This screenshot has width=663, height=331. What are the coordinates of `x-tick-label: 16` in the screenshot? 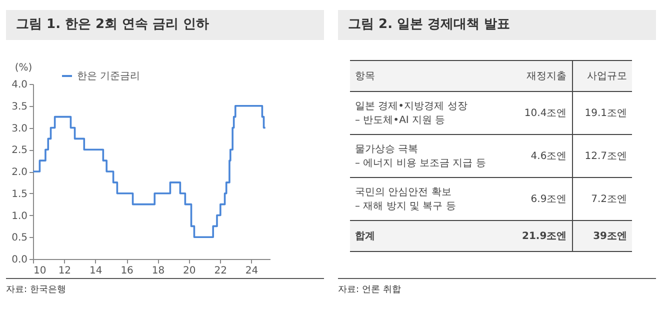 It's located at (127, 271).